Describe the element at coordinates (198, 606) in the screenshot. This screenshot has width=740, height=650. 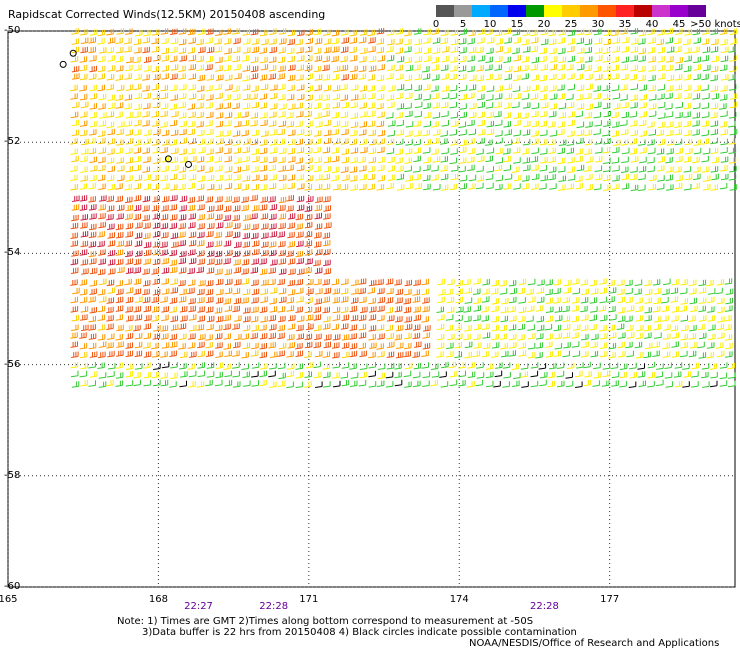
I see `time-label: 22:27` at that location.